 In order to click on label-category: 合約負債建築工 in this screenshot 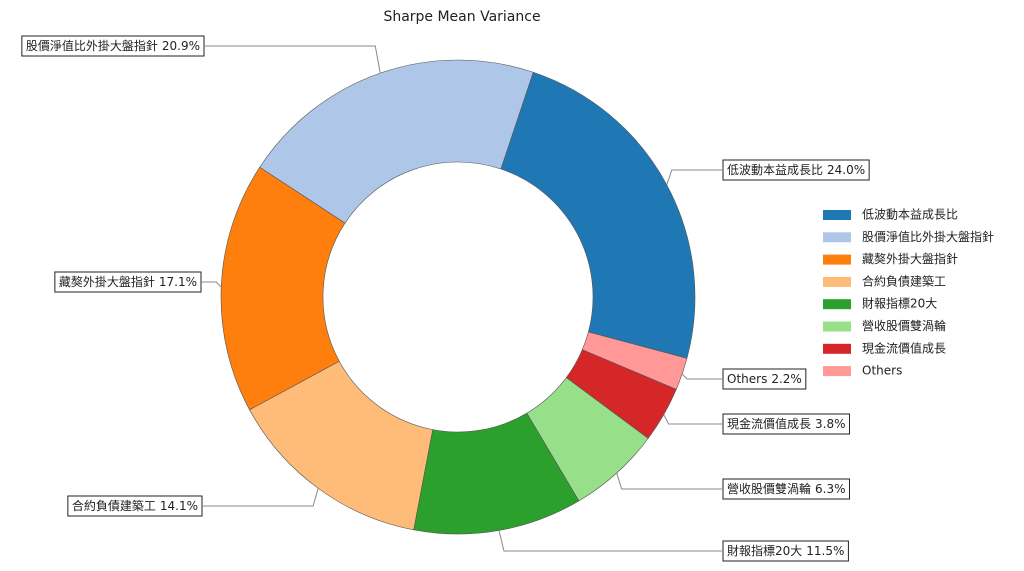, I will do `click(114, 505)`.